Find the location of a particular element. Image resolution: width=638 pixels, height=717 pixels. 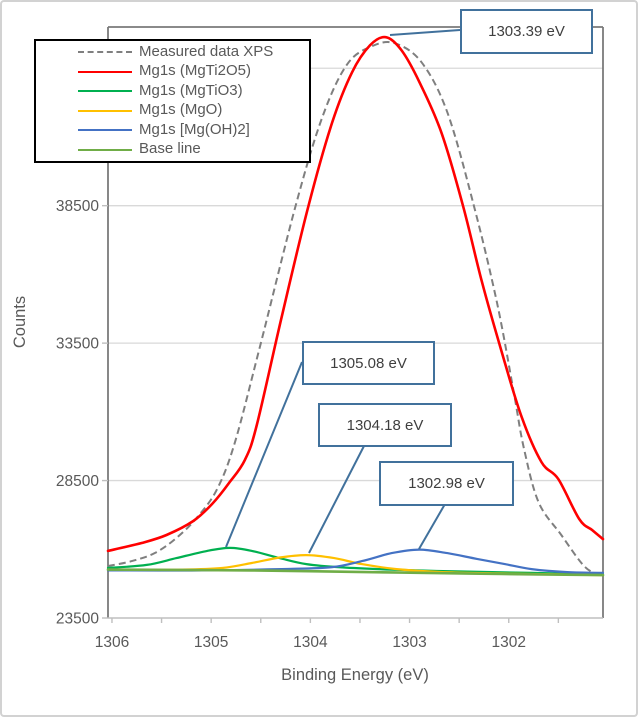

legend-item-measured-data-xps: Measured data XPS is located at coordinates (193, 52).